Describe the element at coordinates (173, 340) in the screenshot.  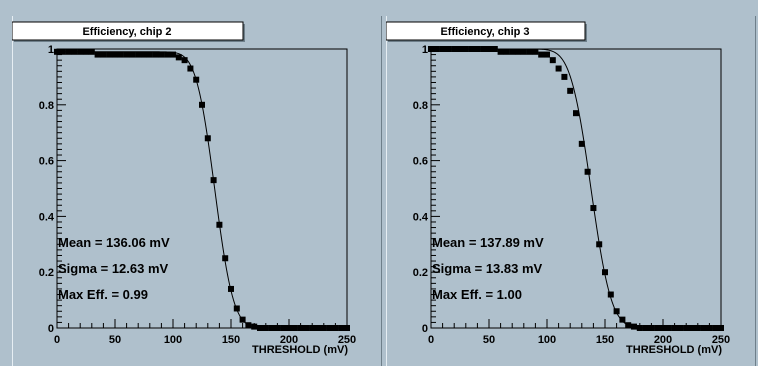
I see `x-tick-label: 100` at that location.